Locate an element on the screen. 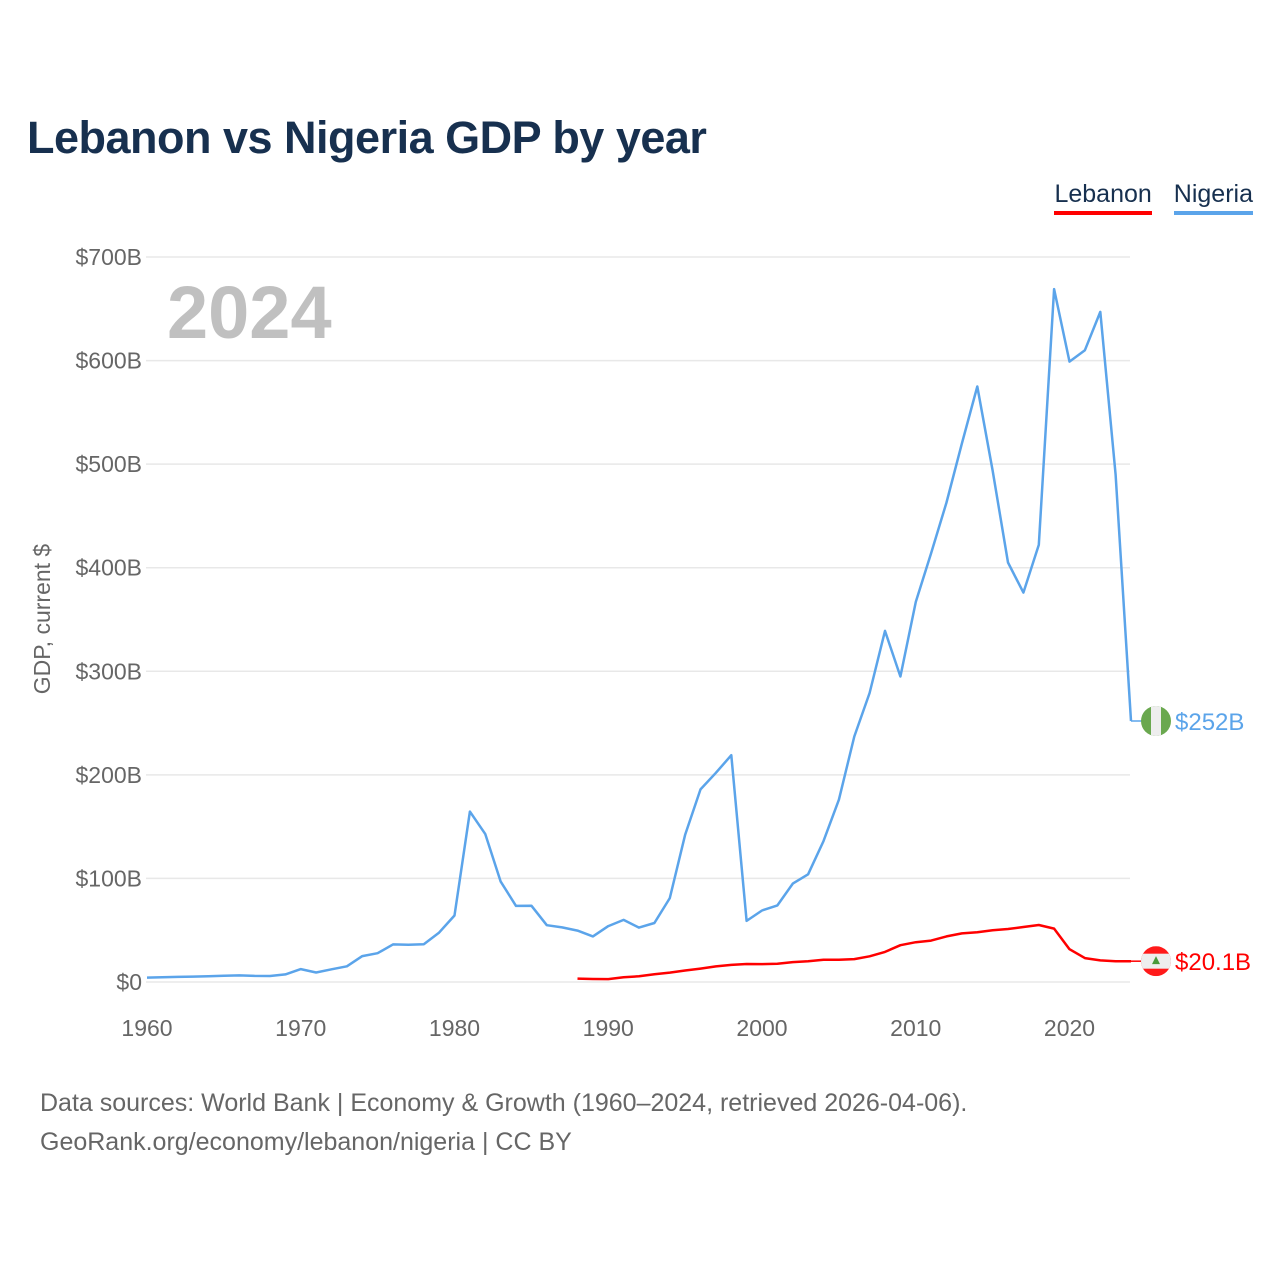 Image resolution: width=1280 pixels, height=1280 pixels. x-tick-label: 2020 is located at coordinates (1069, 1028).